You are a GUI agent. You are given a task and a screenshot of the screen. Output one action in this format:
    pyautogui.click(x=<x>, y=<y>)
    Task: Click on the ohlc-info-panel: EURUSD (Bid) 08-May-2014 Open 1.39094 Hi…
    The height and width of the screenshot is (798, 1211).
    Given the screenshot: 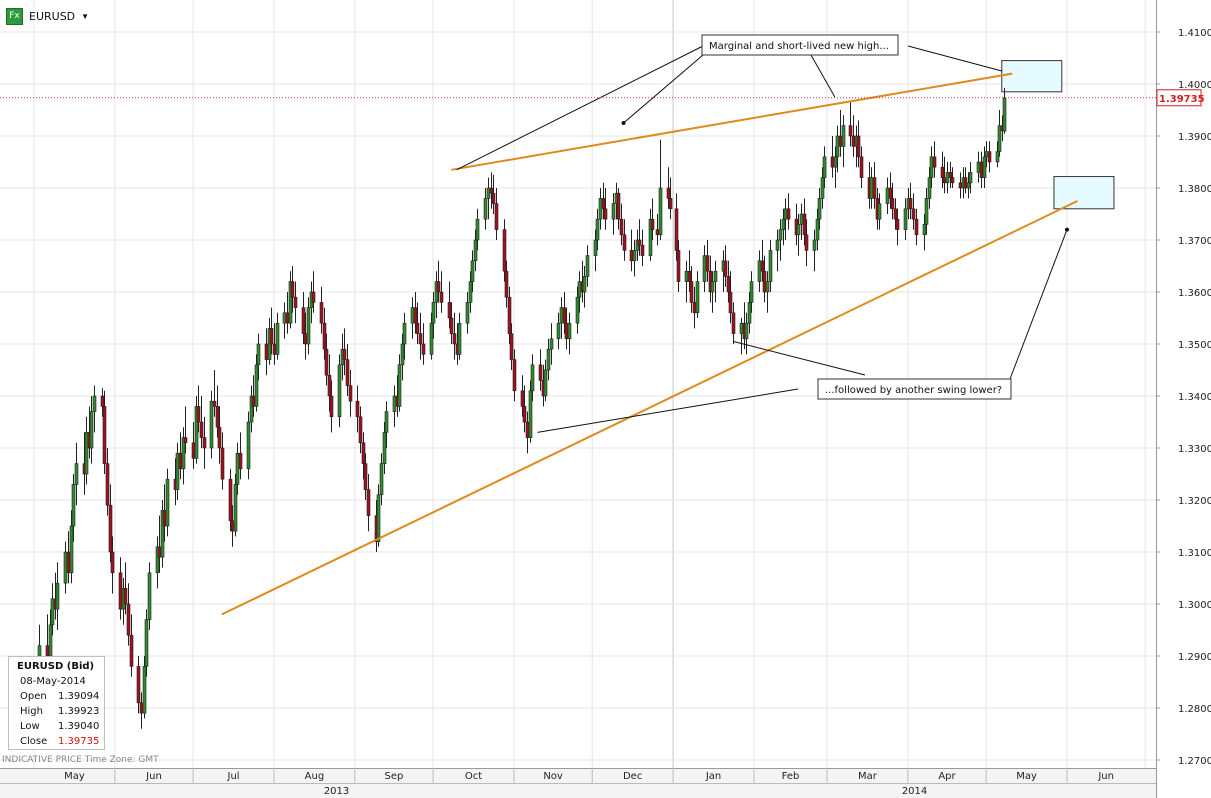 What is the action you would take?
    pyautogui.click(x=56, y=703)
    